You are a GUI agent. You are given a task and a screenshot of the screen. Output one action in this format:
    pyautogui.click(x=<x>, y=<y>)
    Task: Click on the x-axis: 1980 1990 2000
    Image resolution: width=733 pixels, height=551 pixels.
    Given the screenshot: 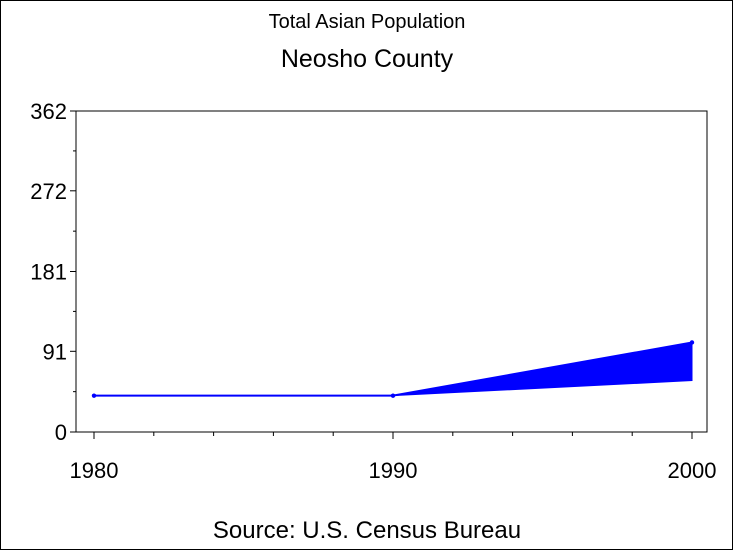 What is the action you would take?
    pyautogui.click(x=393, y=457)
    